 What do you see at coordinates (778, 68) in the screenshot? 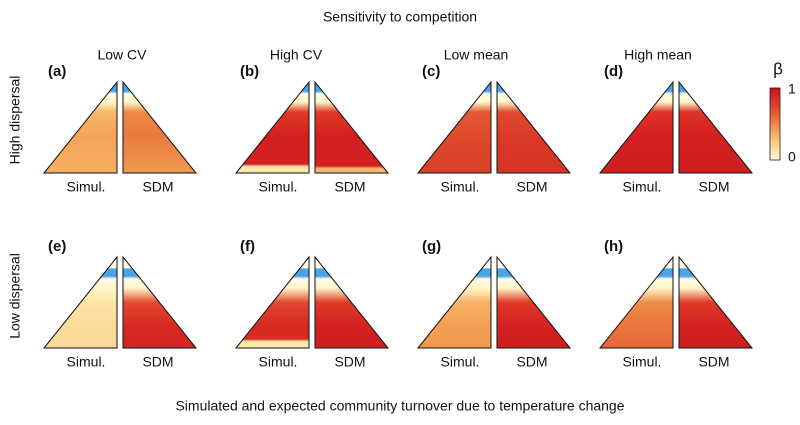
I see `legend-title: β` at bounding box center [778, 68].